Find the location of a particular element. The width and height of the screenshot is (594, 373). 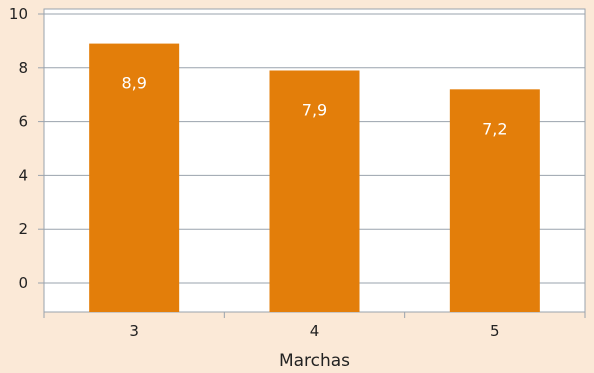

x-axis-ticks: 3 4 5 is located at coordinates (314, 326).